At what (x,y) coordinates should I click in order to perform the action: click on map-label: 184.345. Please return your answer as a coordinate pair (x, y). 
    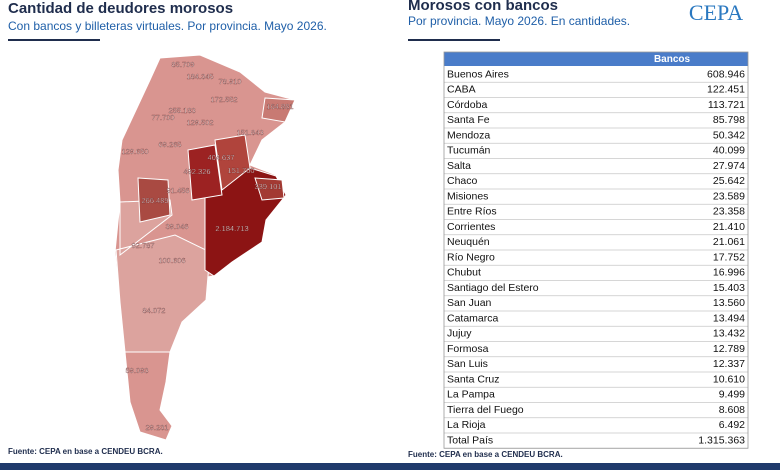
    Looking at the image, I should click on (199, 76).